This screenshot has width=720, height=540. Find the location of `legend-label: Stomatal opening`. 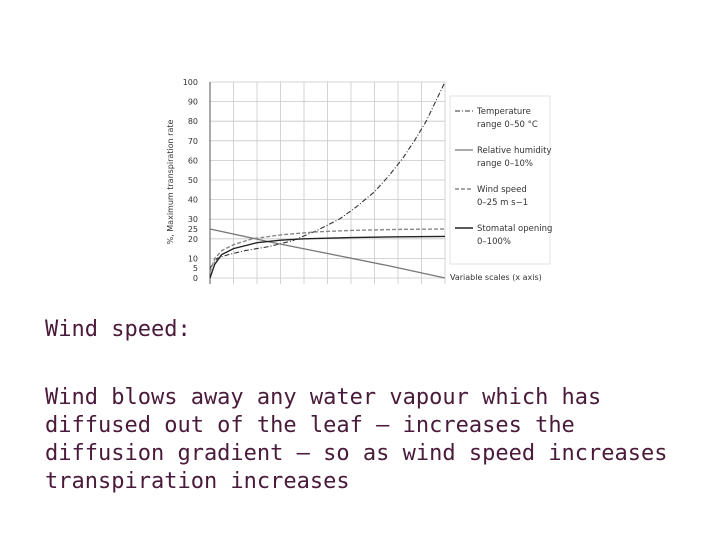

legend-label: Stomatal opening is located at coordinates (514, 229).